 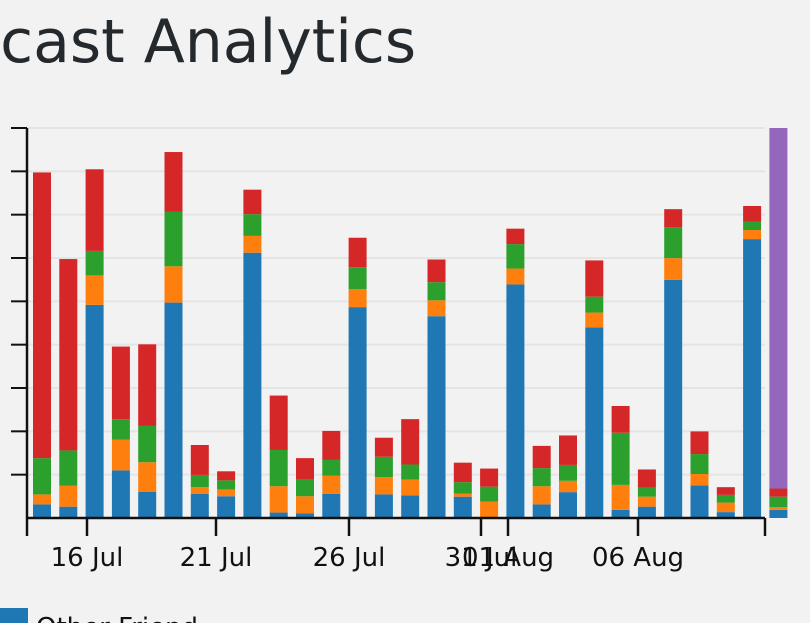 What do you see at coordinates (99, 615) in the screenshot?
I see `legend: Other Friend` at bounding box center [99, 615].